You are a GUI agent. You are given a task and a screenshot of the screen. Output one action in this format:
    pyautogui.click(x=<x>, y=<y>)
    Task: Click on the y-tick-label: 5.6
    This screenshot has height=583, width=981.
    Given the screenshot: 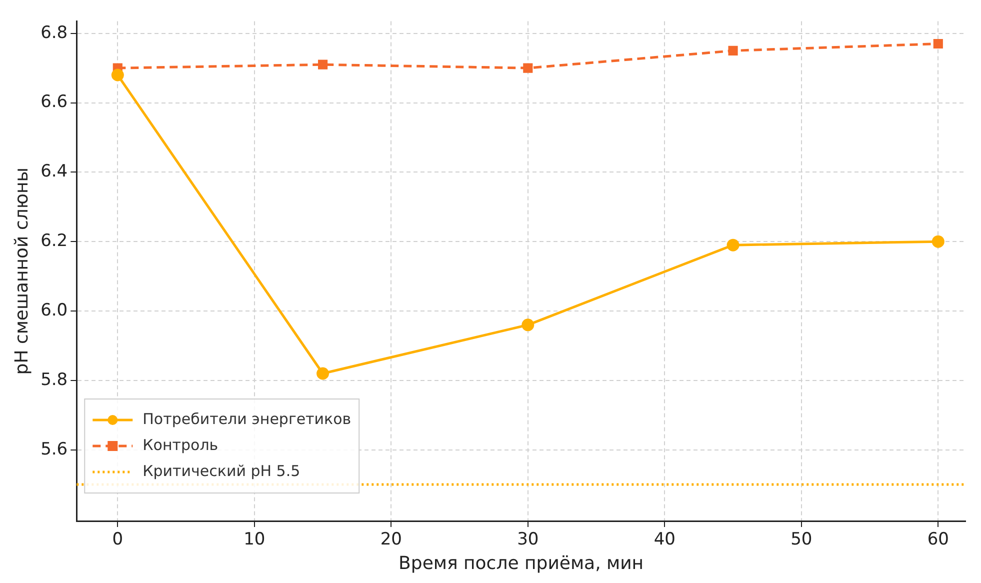 What is the action you would take?
    pyautogui.click(x=54, y=449)
    